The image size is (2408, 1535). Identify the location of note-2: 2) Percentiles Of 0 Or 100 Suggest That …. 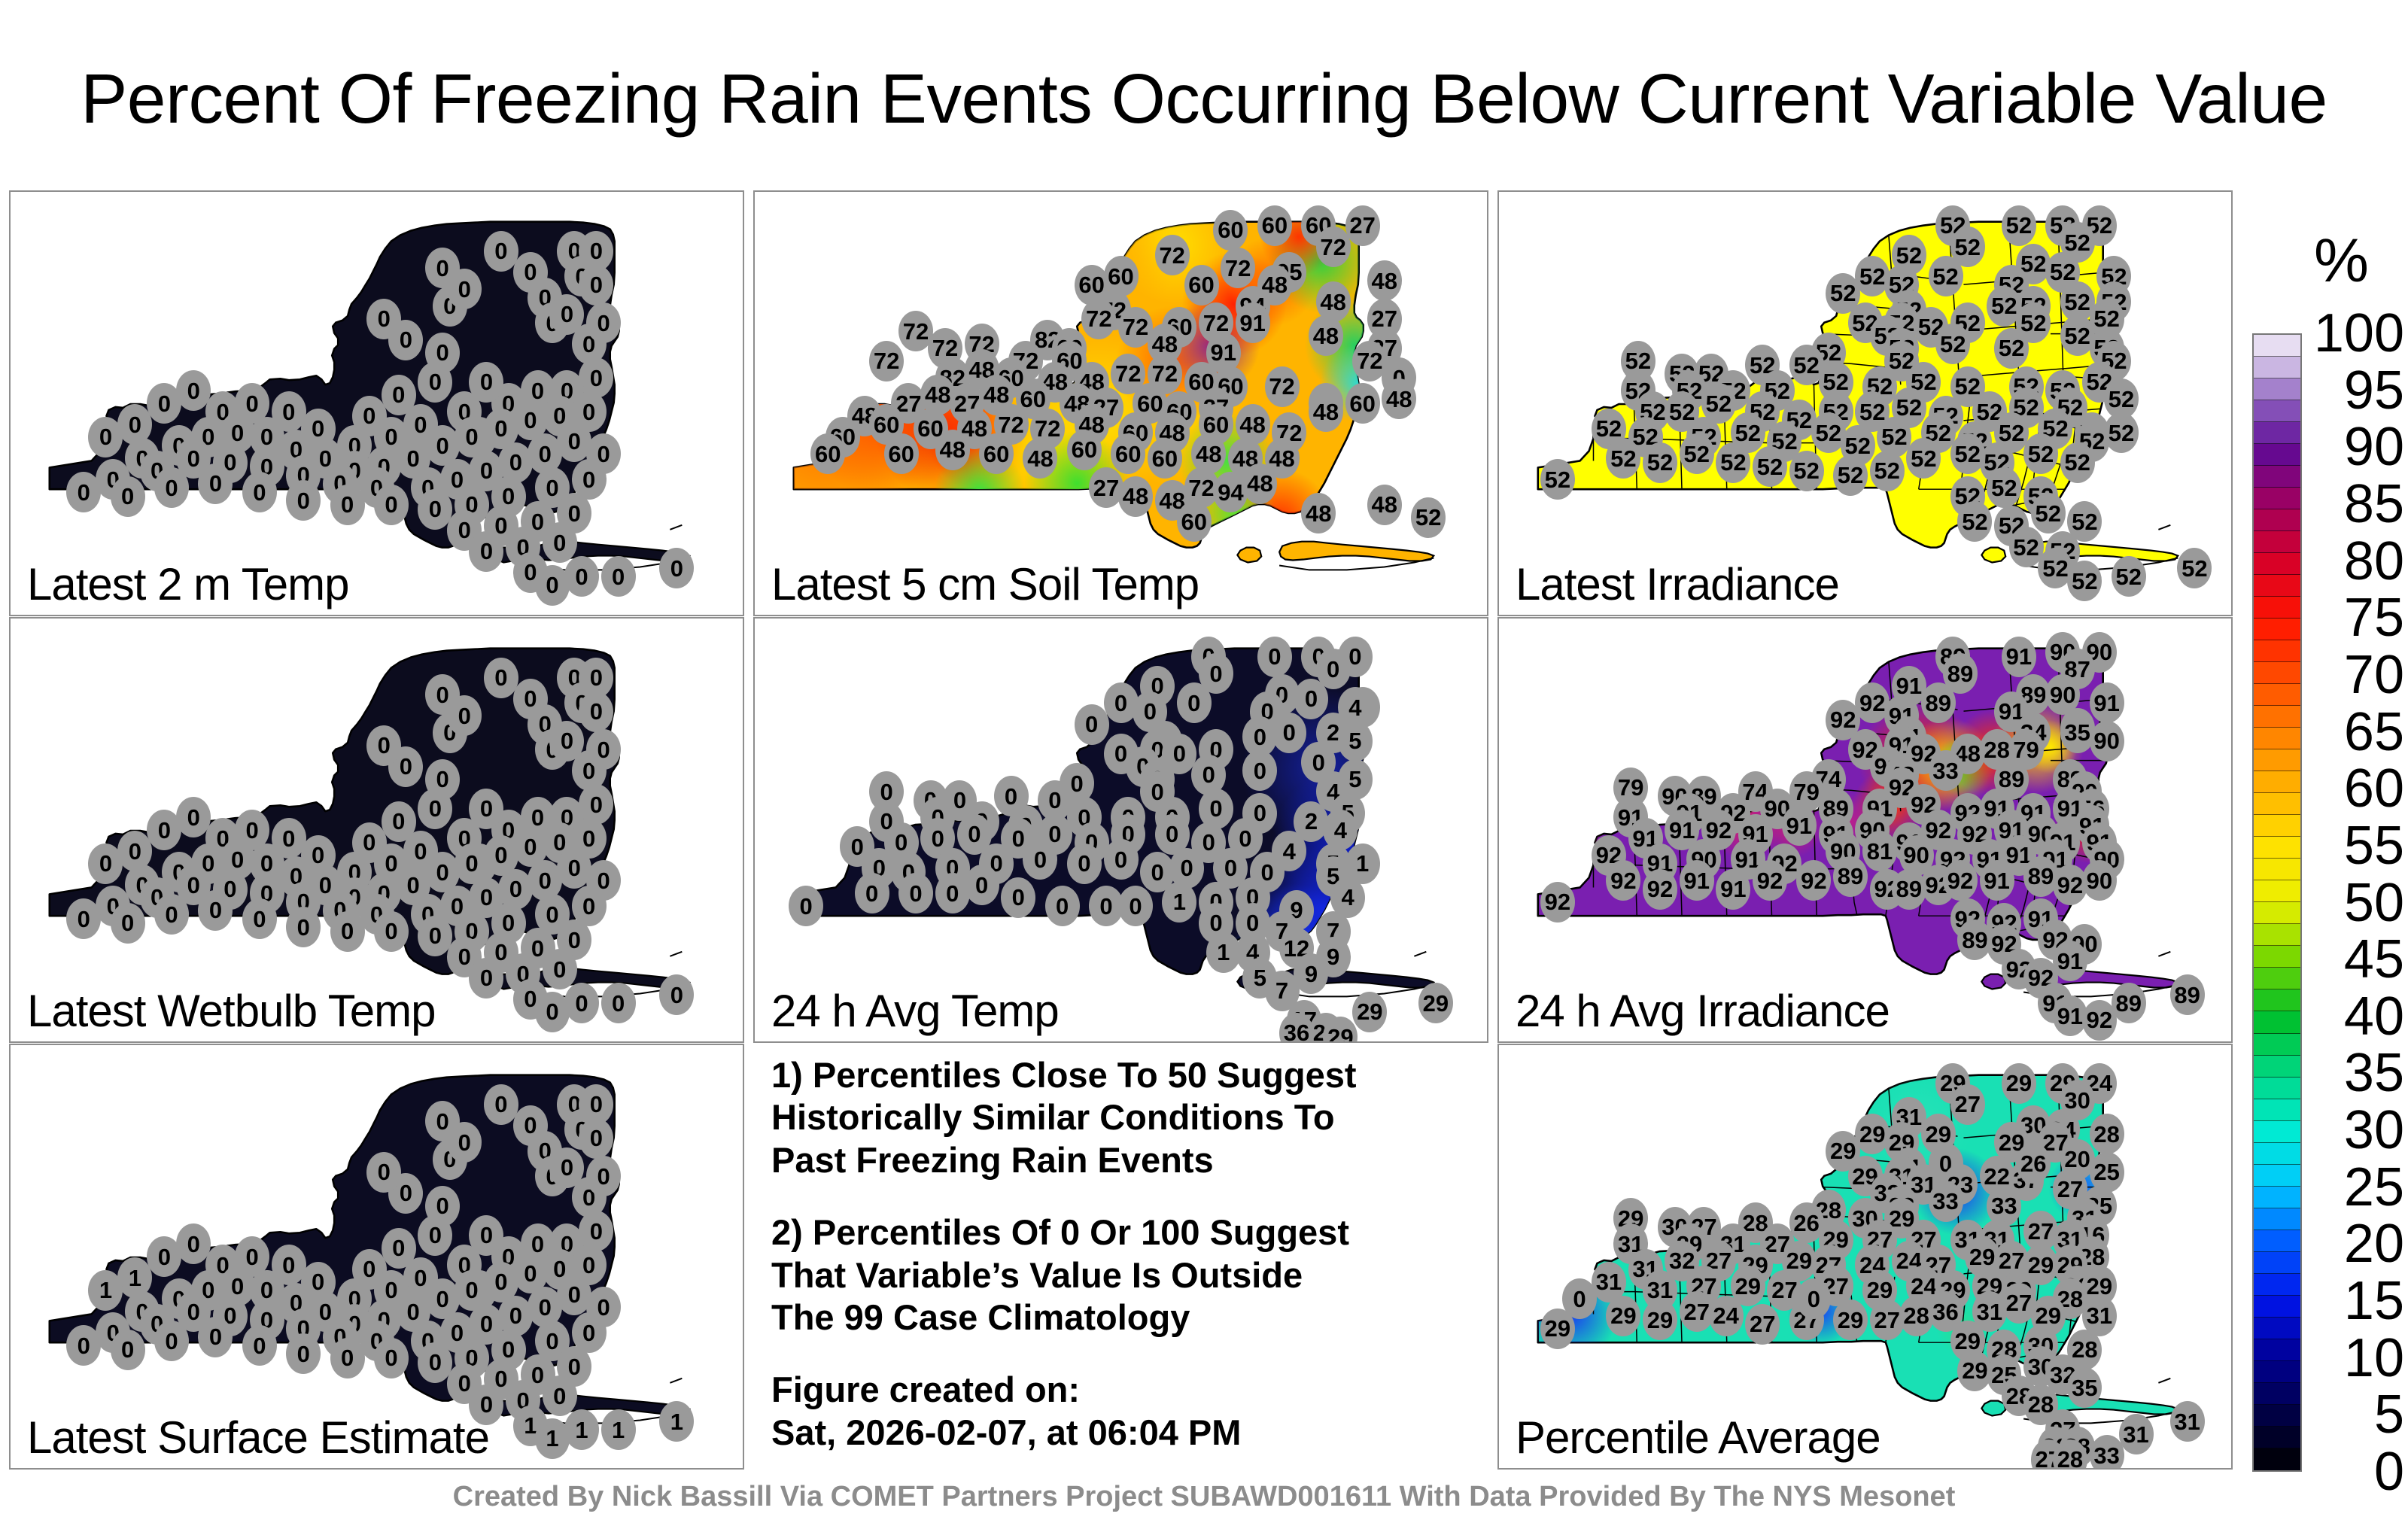
(1060, 1274).